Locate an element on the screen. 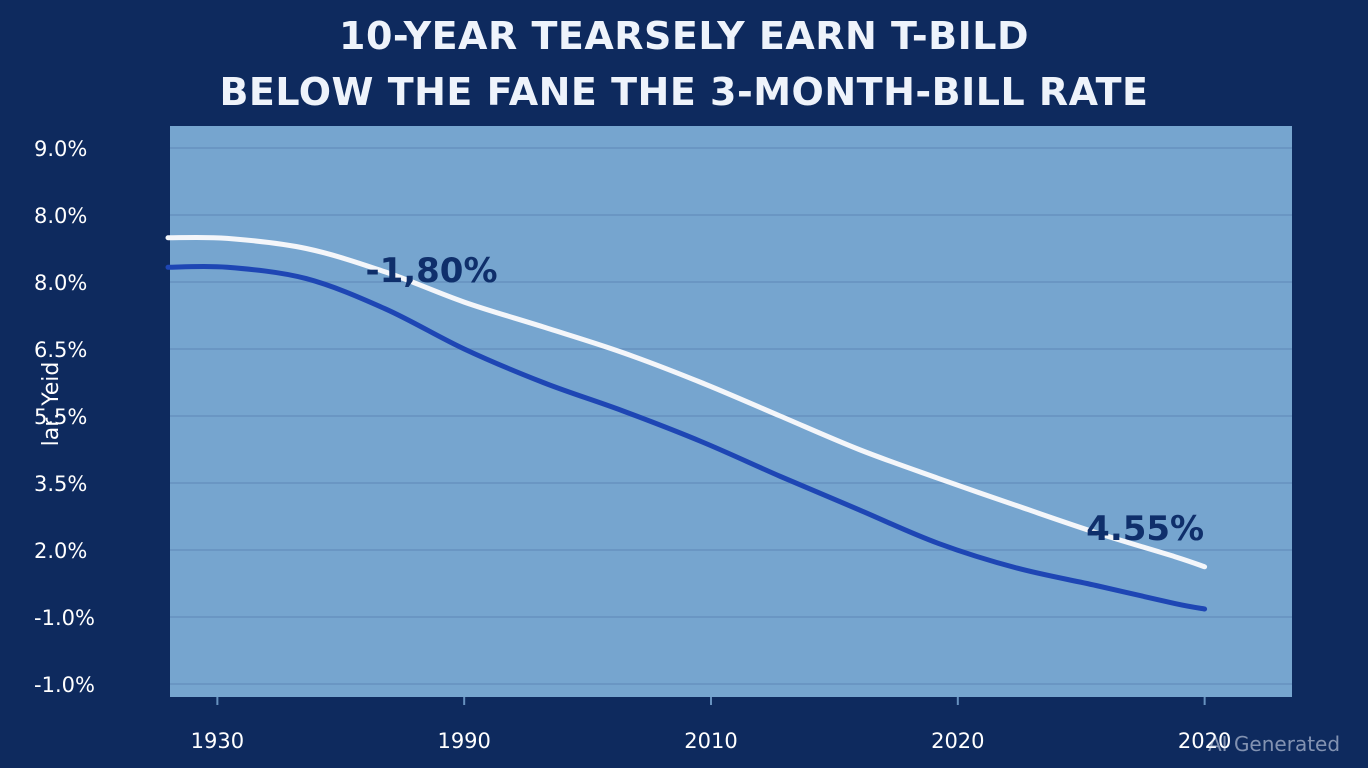 The image size is (1368, 768). y-tick-label-0: 9.0% is located at coordinates (60, 149).